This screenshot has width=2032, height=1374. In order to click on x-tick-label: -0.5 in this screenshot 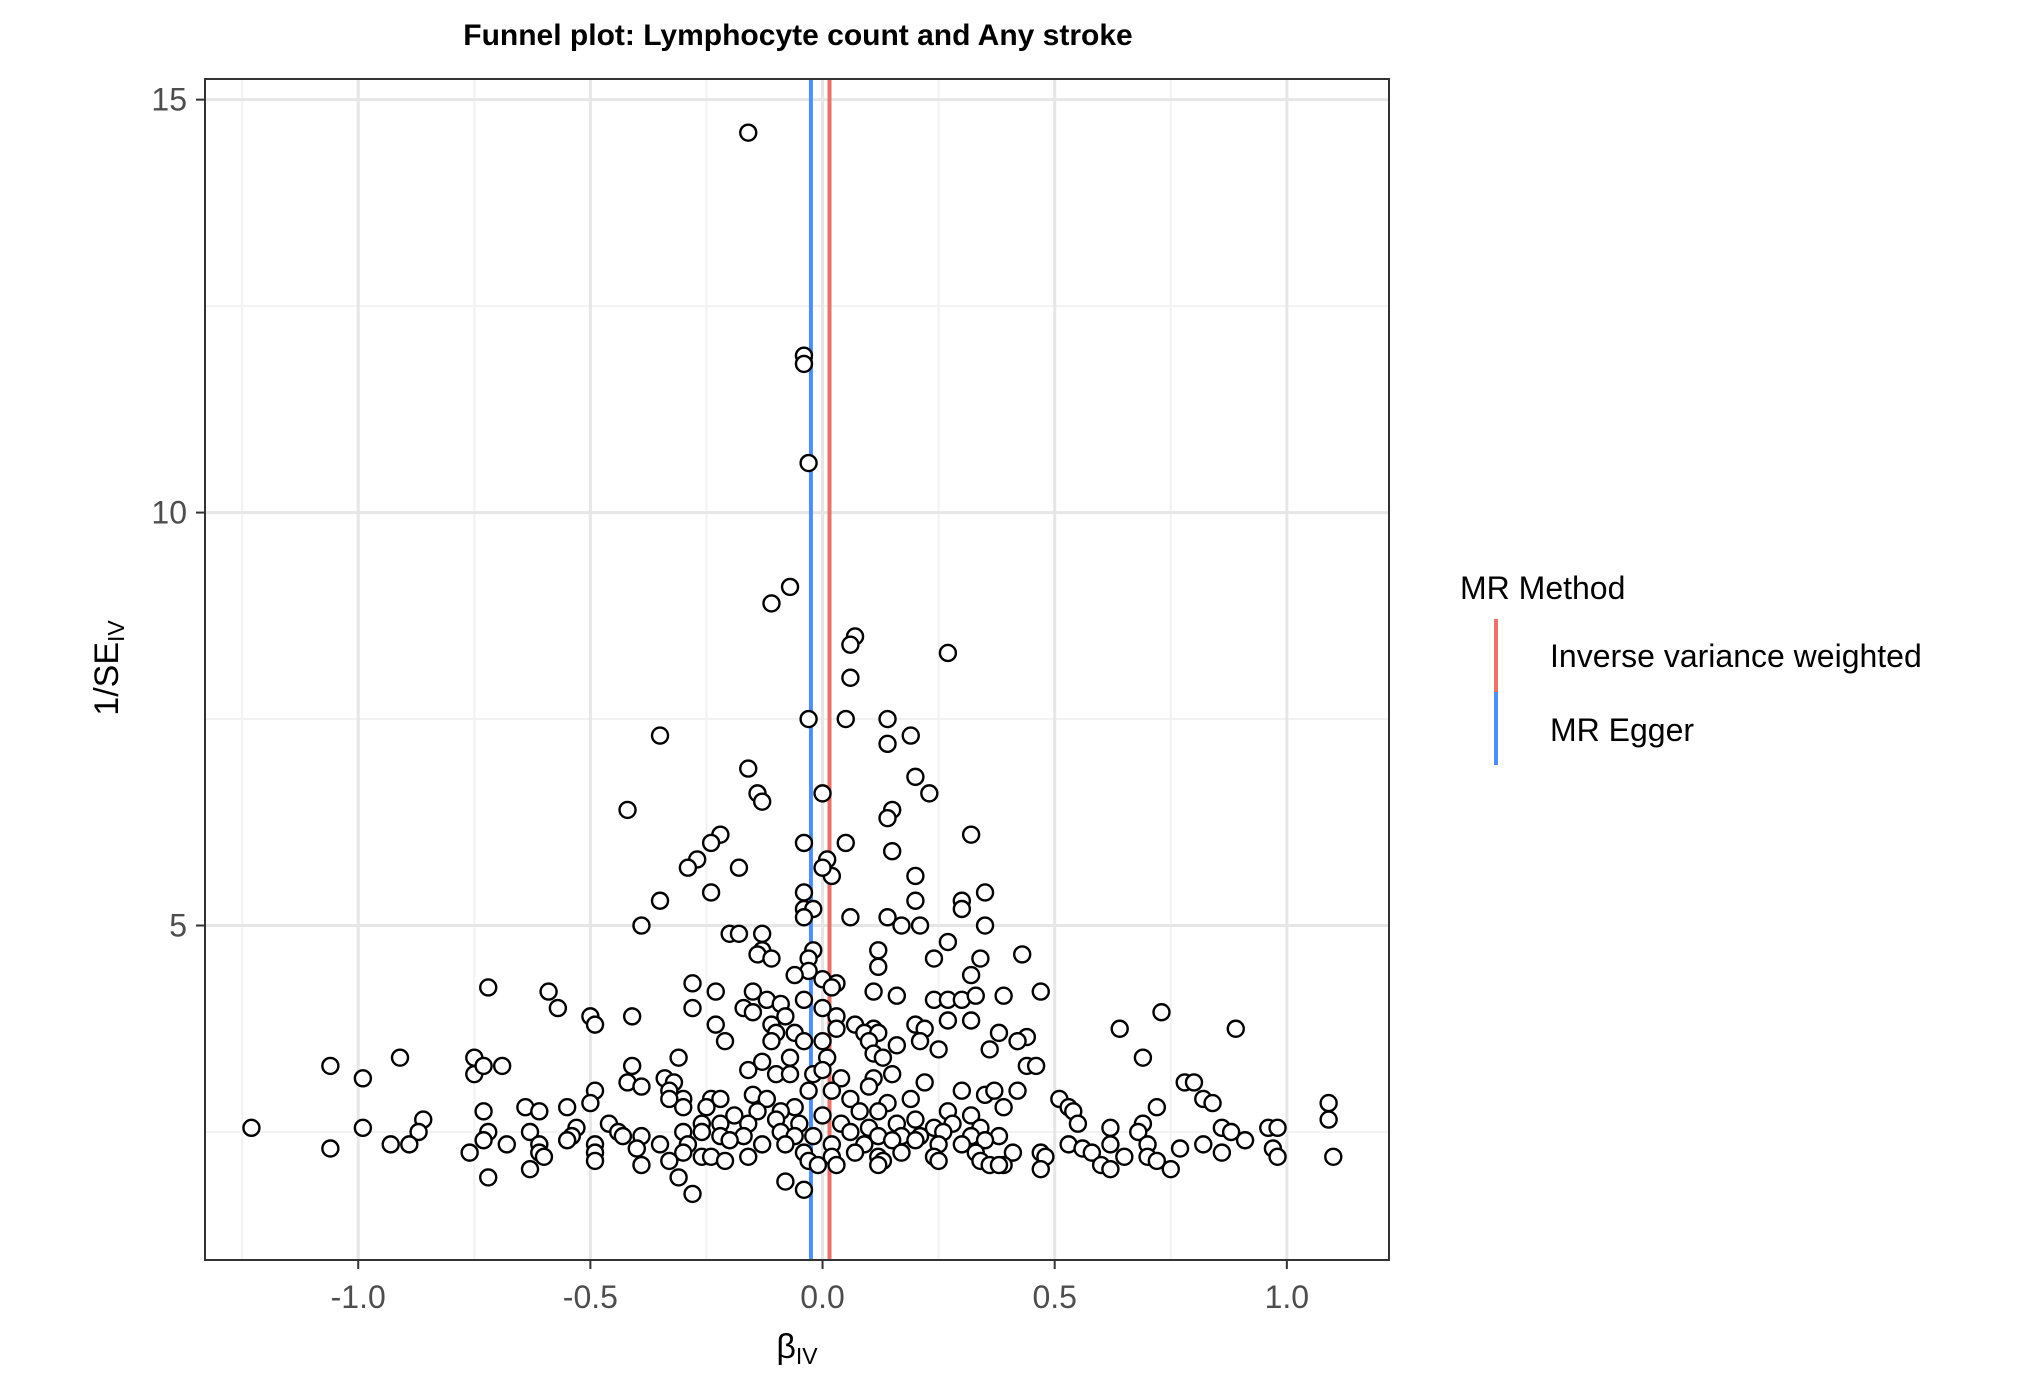, I will do `click(590, 1297)`.